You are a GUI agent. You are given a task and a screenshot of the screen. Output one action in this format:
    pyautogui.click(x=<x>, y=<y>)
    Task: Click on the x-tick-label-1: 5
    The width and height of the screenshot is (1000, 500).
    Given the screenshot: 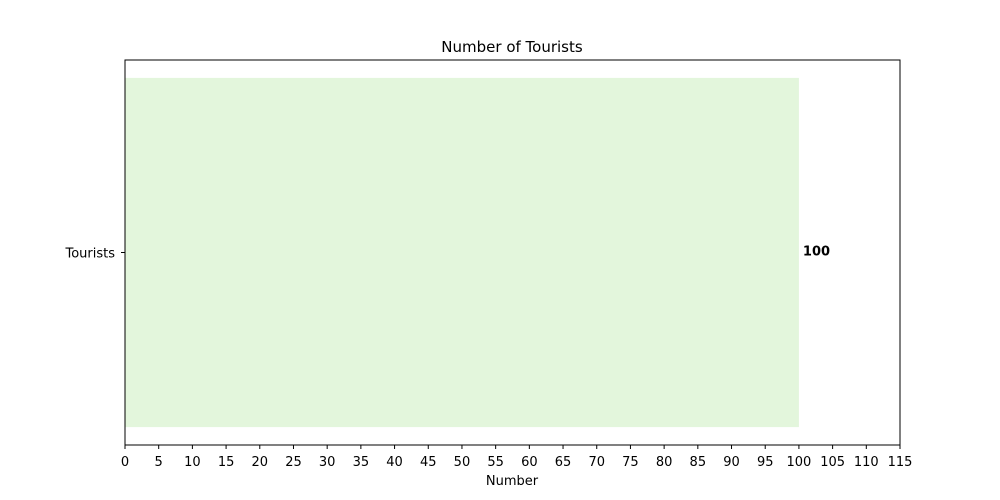 What is the action you would take?
    pyautogui.click(x=159, y=462)
    